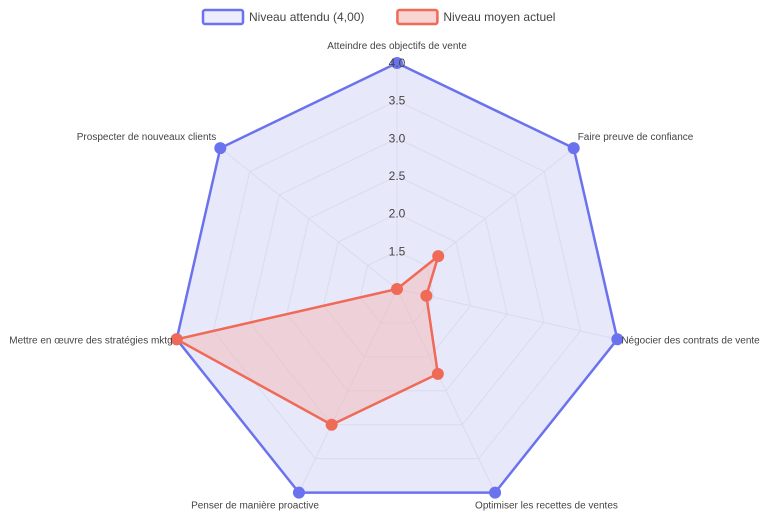  I want to click on legend-label: Niveau attendu (4,00), so click(306, 17).